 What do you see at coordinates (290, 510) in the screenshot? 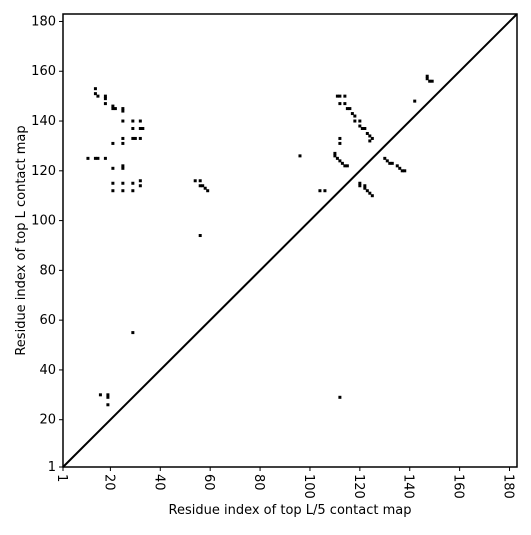
I see `x-axis-label: Residue index of top L/5 contact map` at bounding box center [290, 510].